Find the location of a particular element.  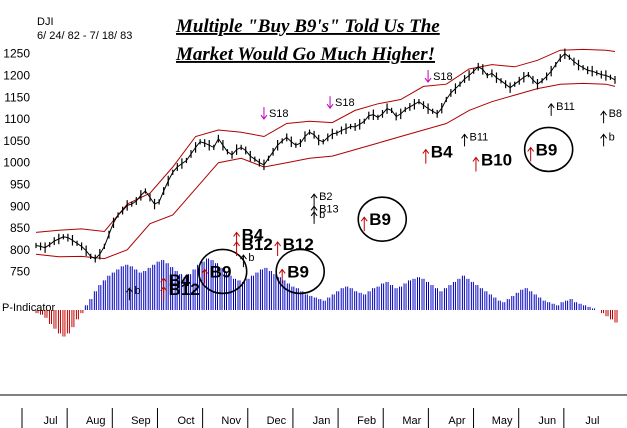

month-label: Jan is located at coordinates (322, 421).